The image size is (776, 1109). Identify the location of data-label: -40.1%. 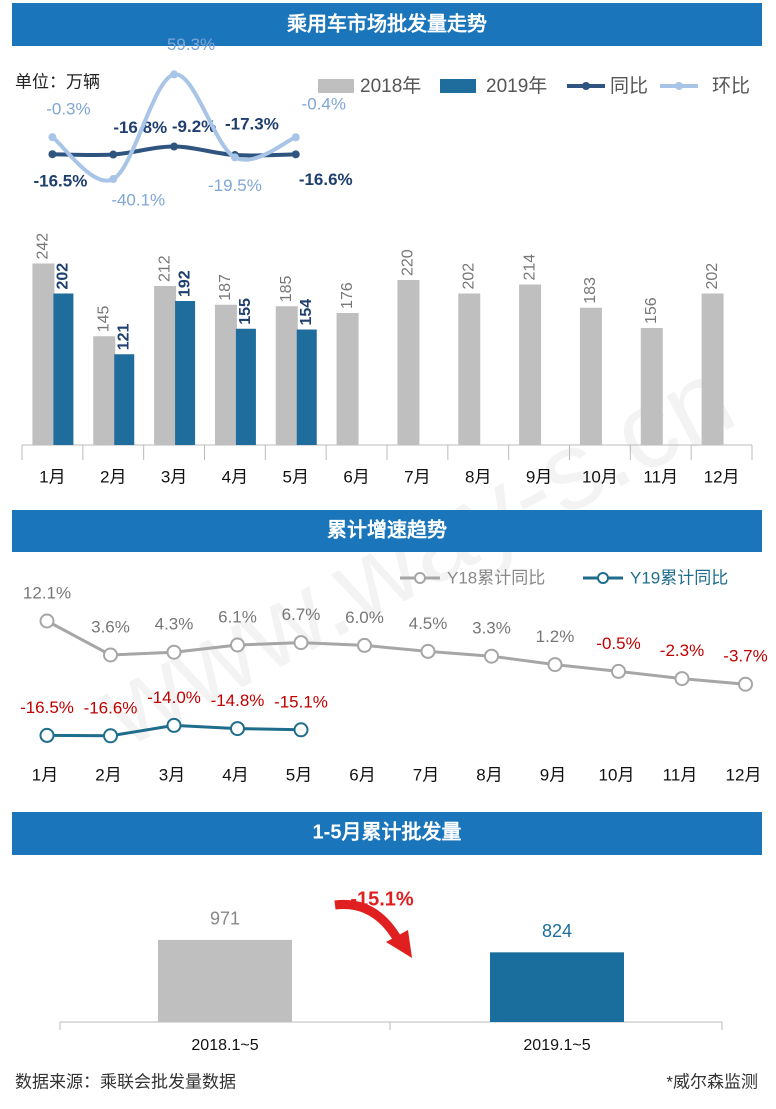
(138, 200).